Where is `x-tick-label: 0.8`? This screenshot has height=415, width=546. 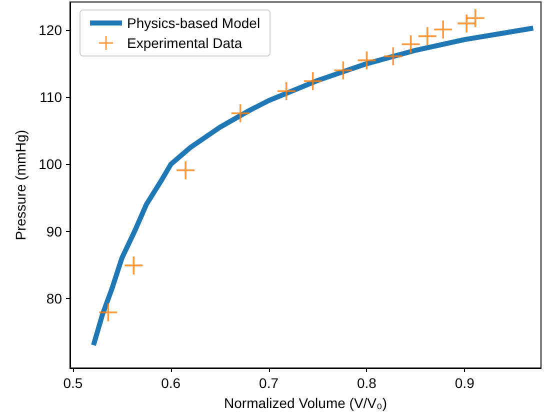 x-tick-label: 0.8 is located at coordinates (366, 383).